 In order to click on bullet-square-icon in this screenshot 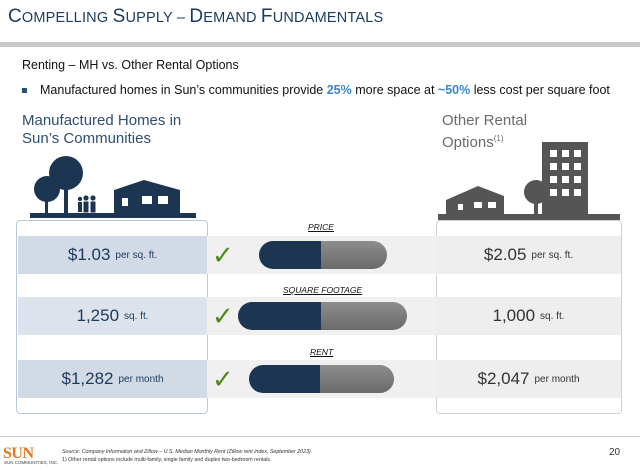, I will do `click(24, 90)`.